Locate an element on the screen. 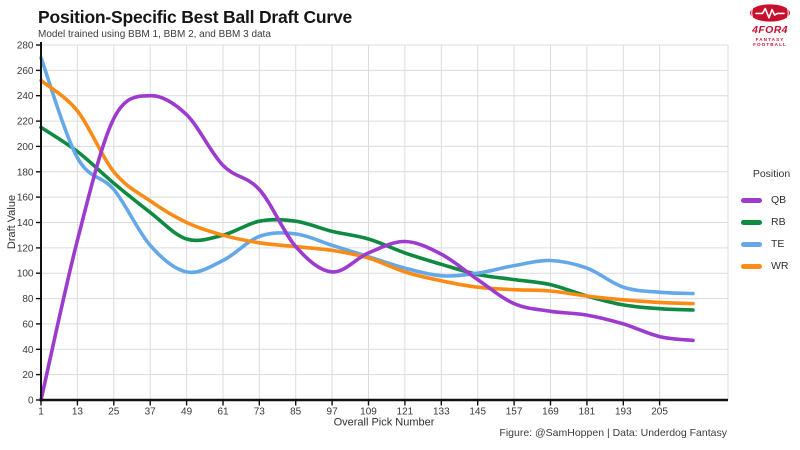  x-tick-label: 13 is located at coordinates (78, 412).